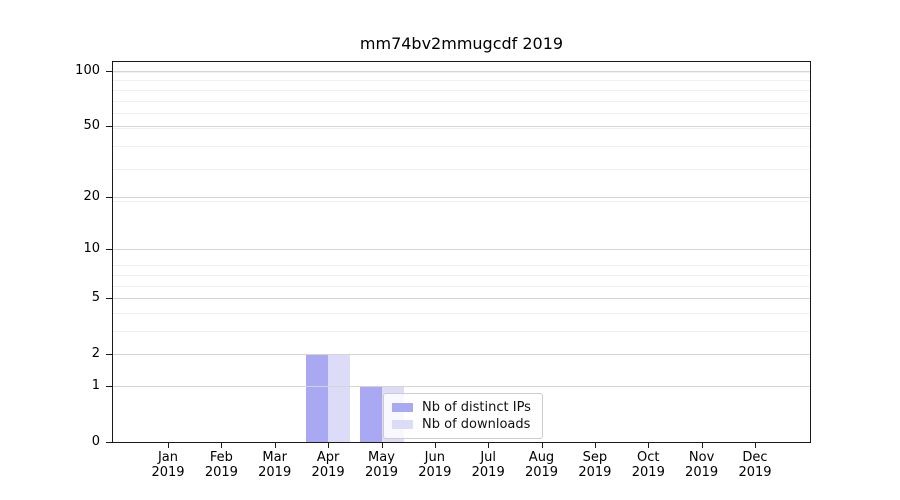  I want to click on legend: Nb of distinct IPs Nb of downloads, so click(463, 416).